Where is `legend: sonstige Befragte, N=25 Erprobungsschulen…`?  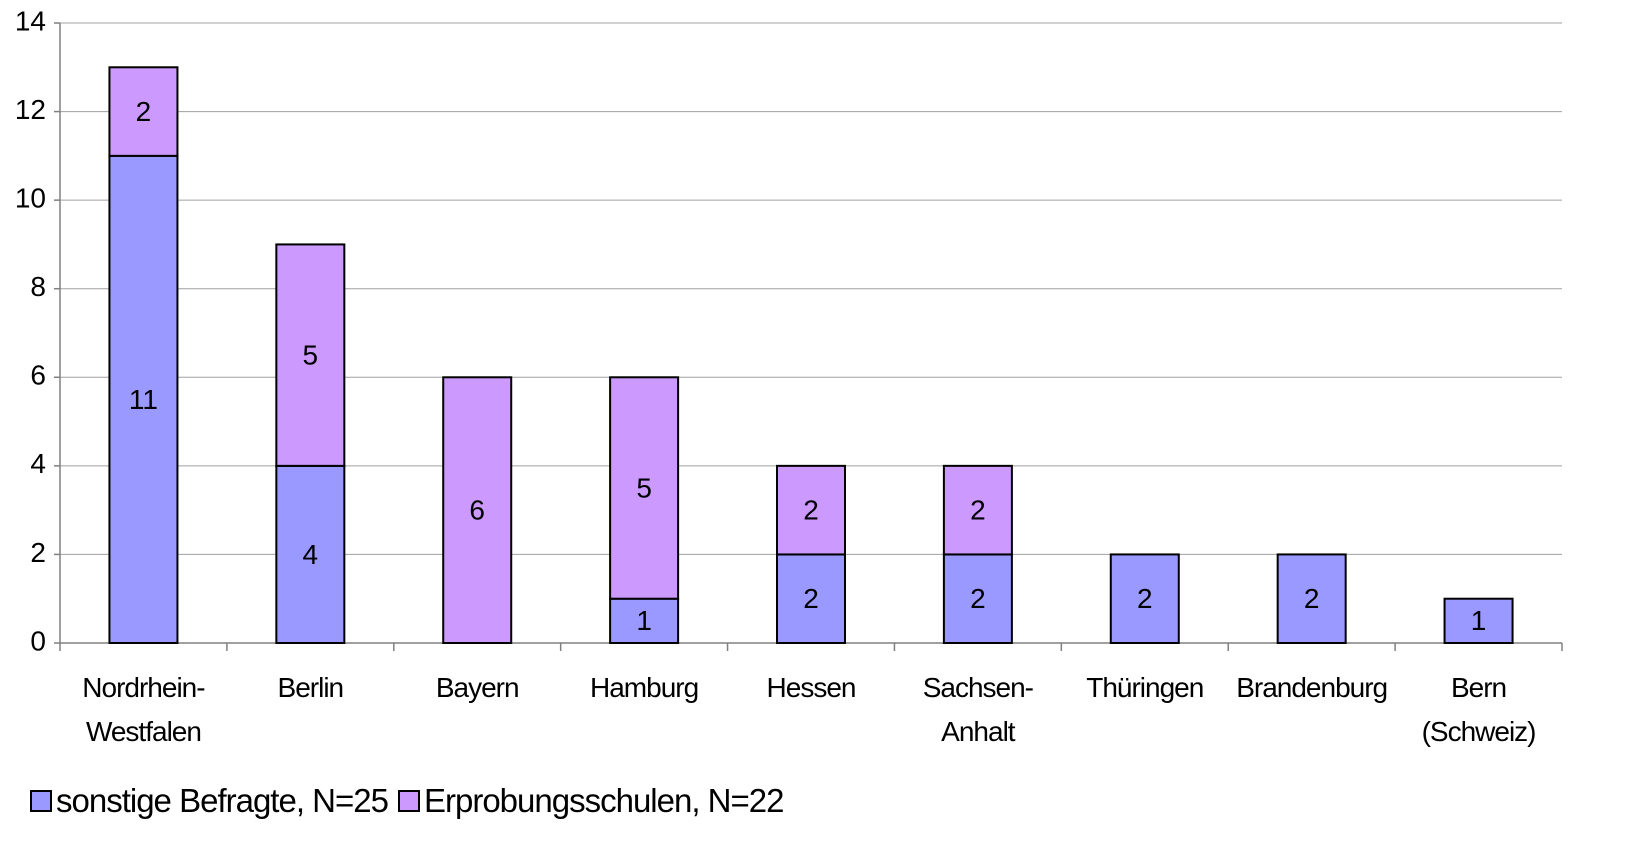 legend: sonstige Befragte, N=25 Erprobungsschulen… is located at coordinates (411, 801).